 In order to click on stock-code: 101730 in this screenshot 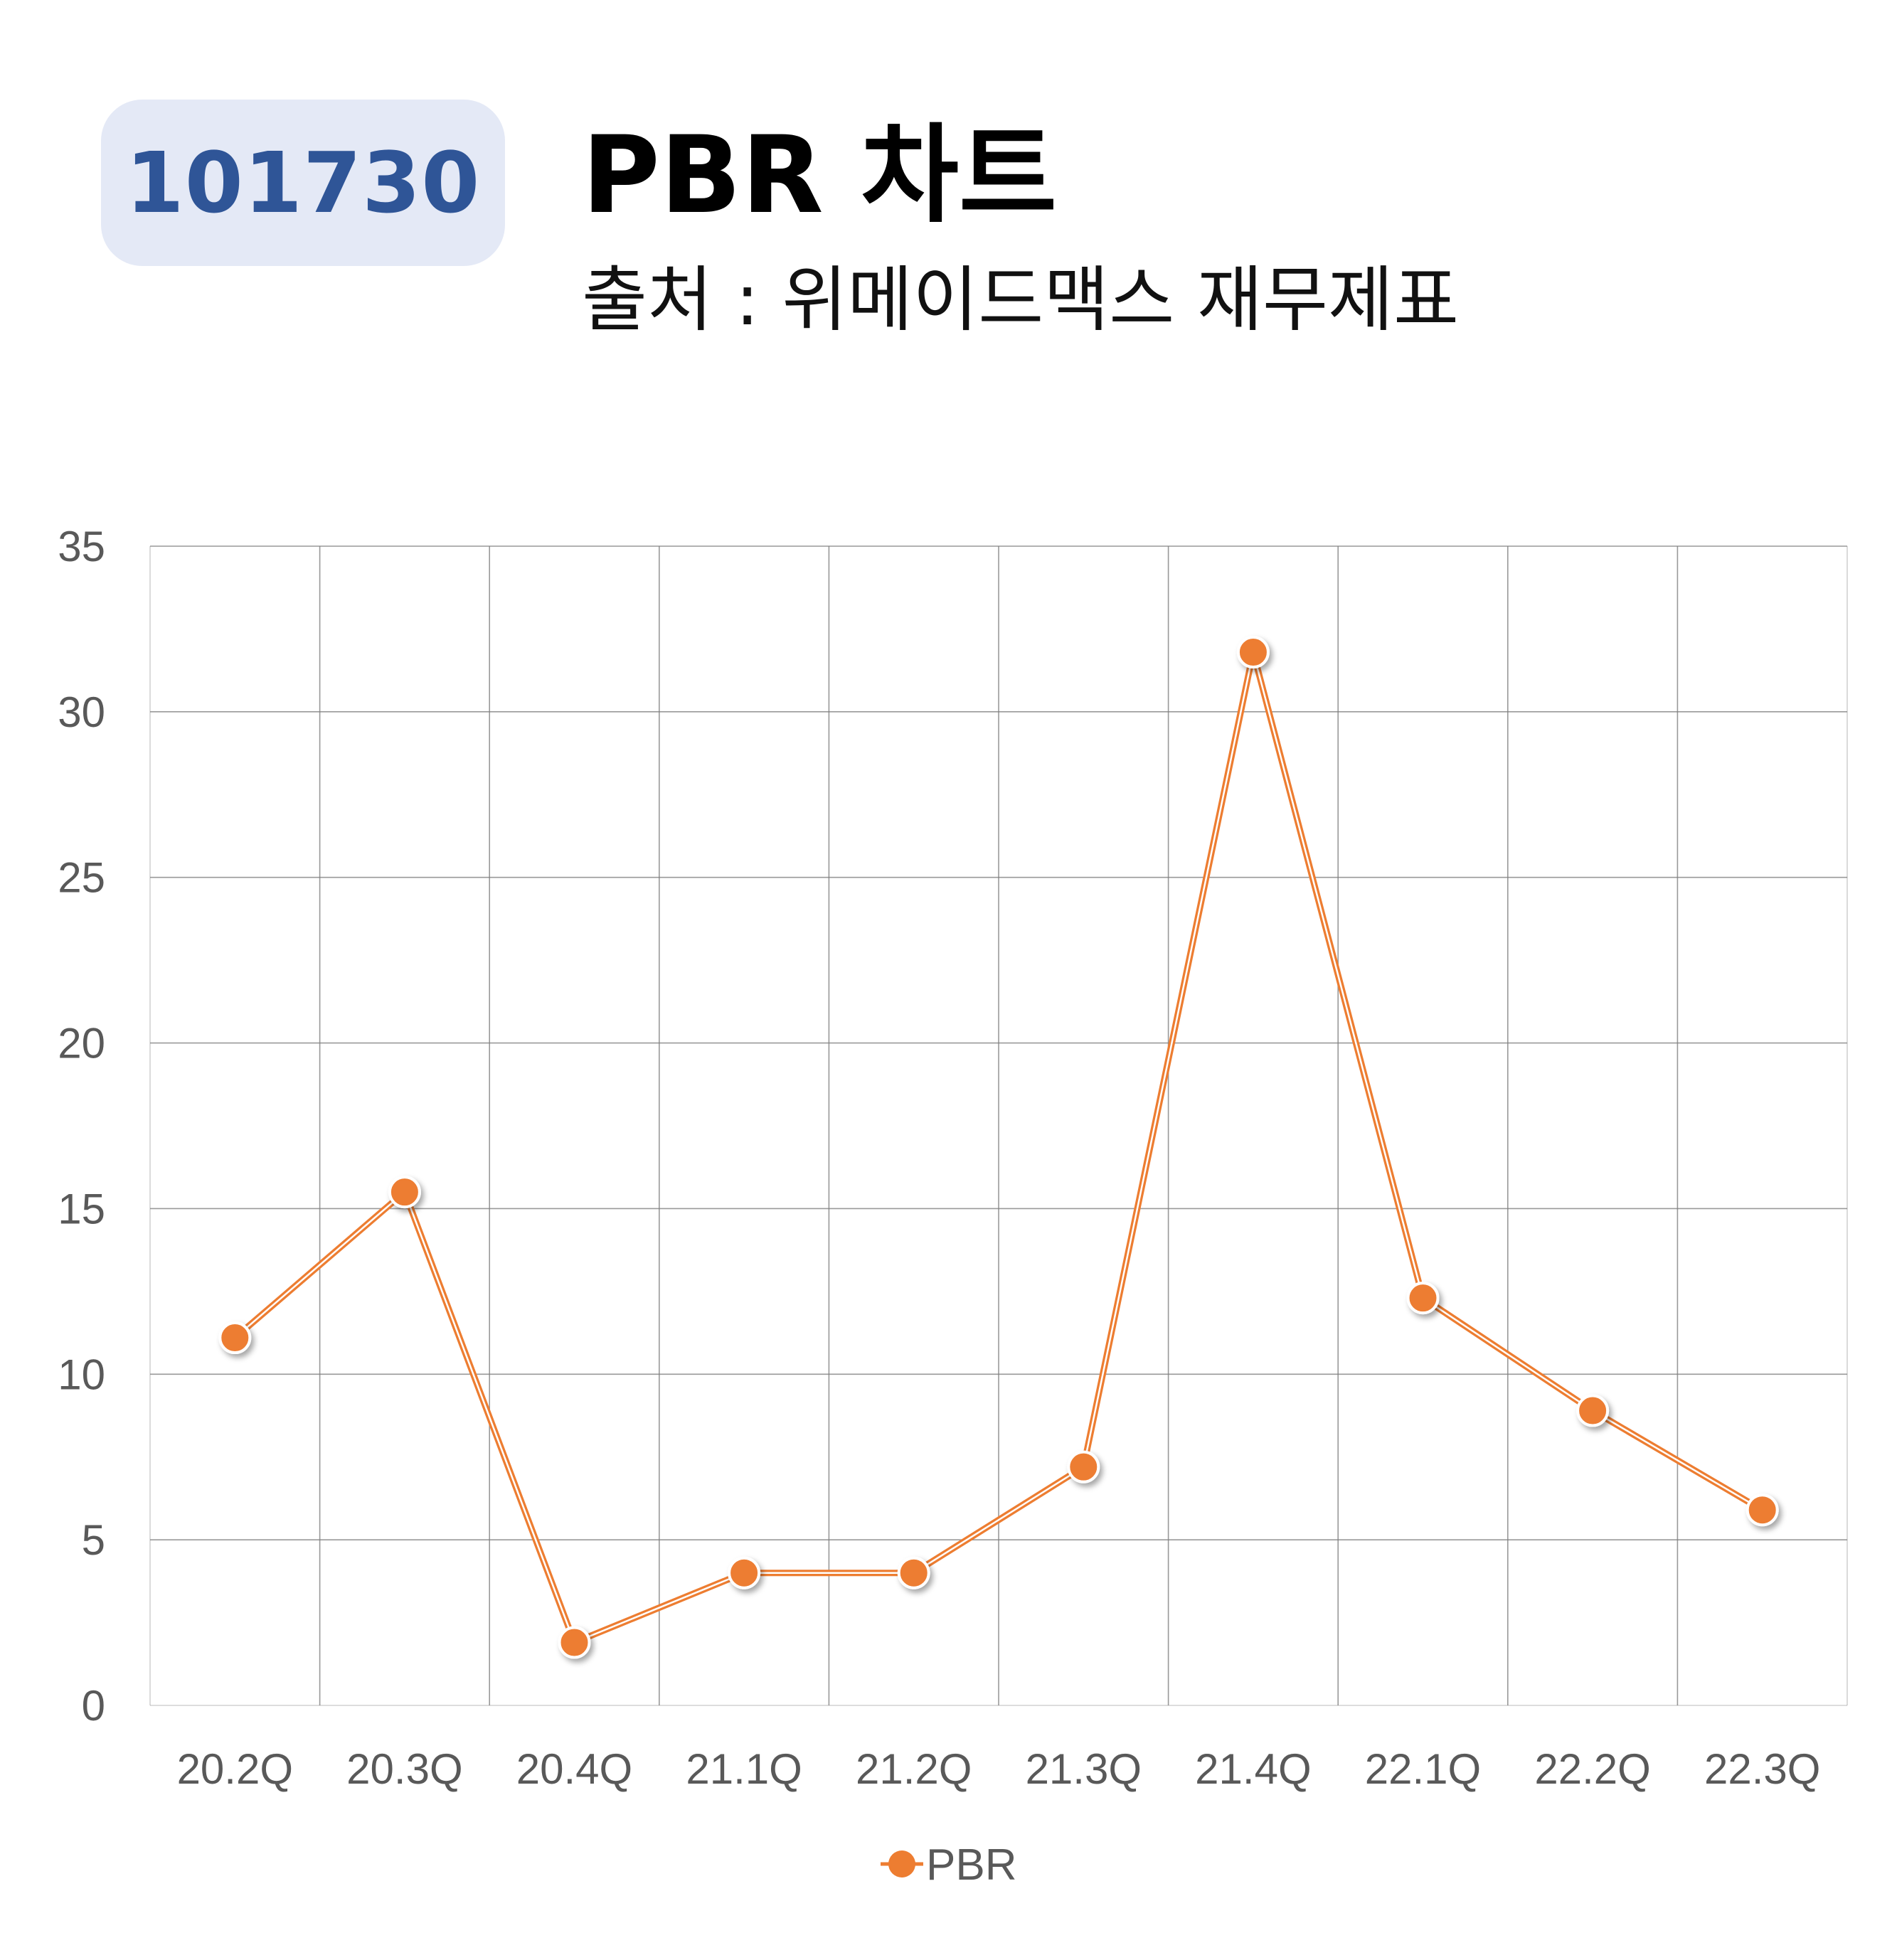, I will do `click(303, 183)`.